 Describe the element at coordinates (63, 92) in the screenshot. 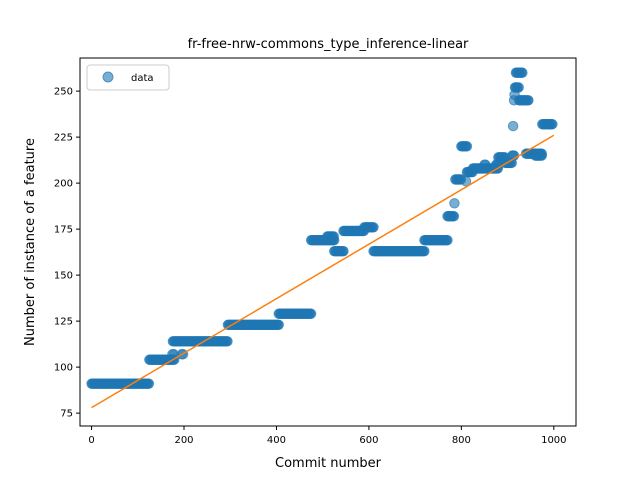

I see `y-tick-label: 250` at that location.